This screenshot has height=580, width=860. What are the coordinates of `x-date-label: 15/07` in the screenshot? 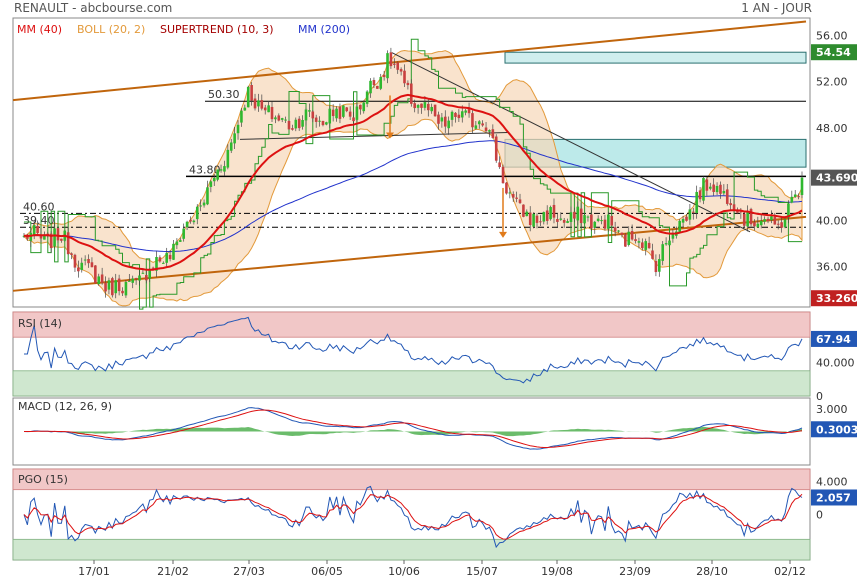 It's located at (482, 571).